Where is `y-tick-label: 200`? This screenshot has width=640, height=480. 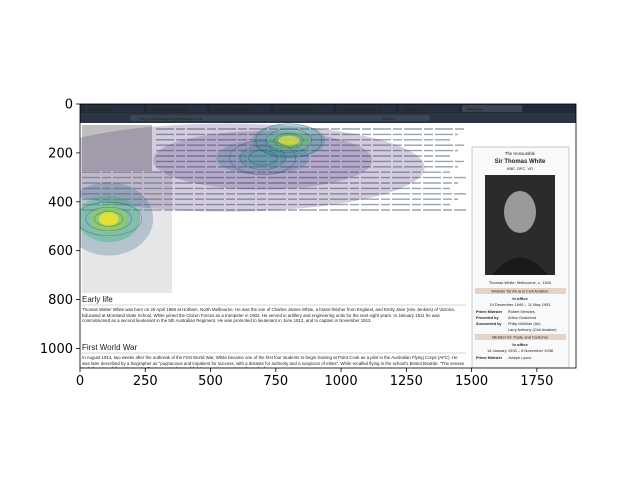
y-tick-label: 200 is located at coordinates (60, 153).